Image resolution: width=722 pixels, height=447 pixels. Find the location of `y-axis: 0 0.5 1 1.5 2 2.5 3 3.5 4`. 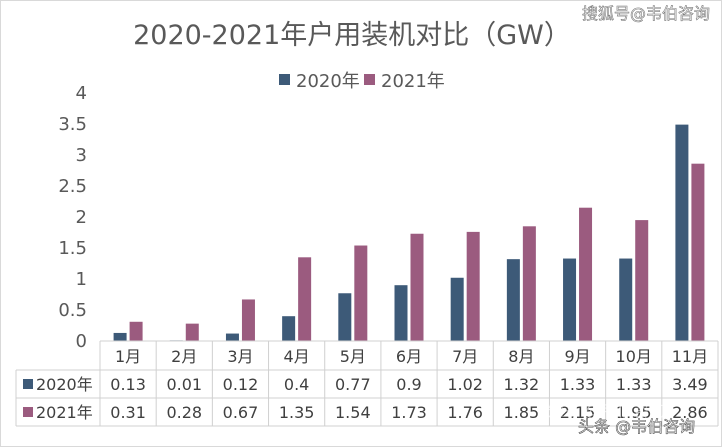

y-axis: 0 0.5 1 1.5 2 2.5 3 3.5 4 is located at coordinates (72, 217).